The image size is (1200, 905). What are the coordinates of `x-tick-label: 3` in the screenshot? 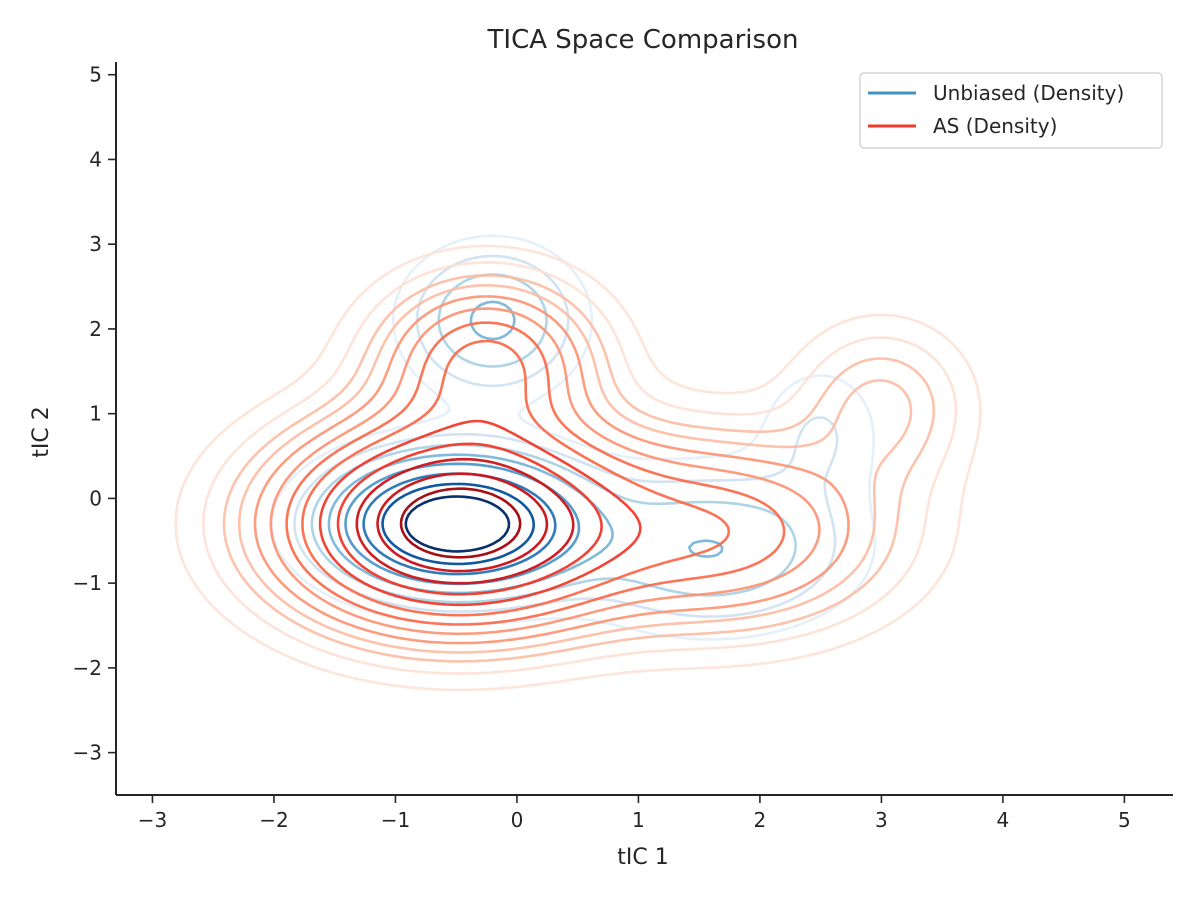 It's located at (881, 820).